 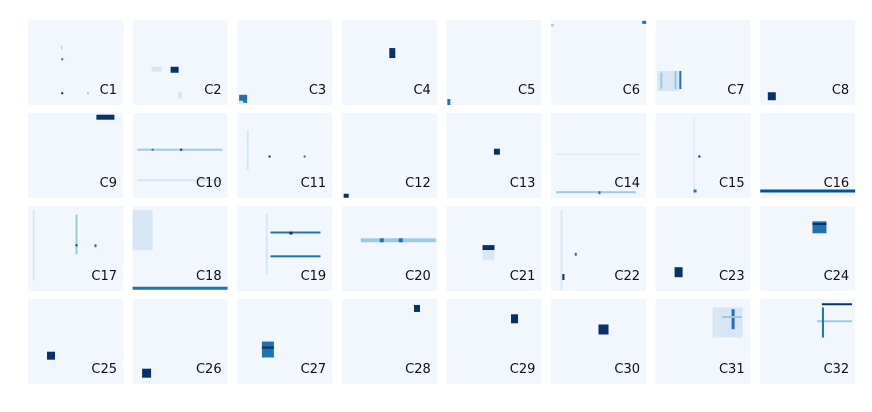 I want to click on panel: C14, so click(x=598, y=155).